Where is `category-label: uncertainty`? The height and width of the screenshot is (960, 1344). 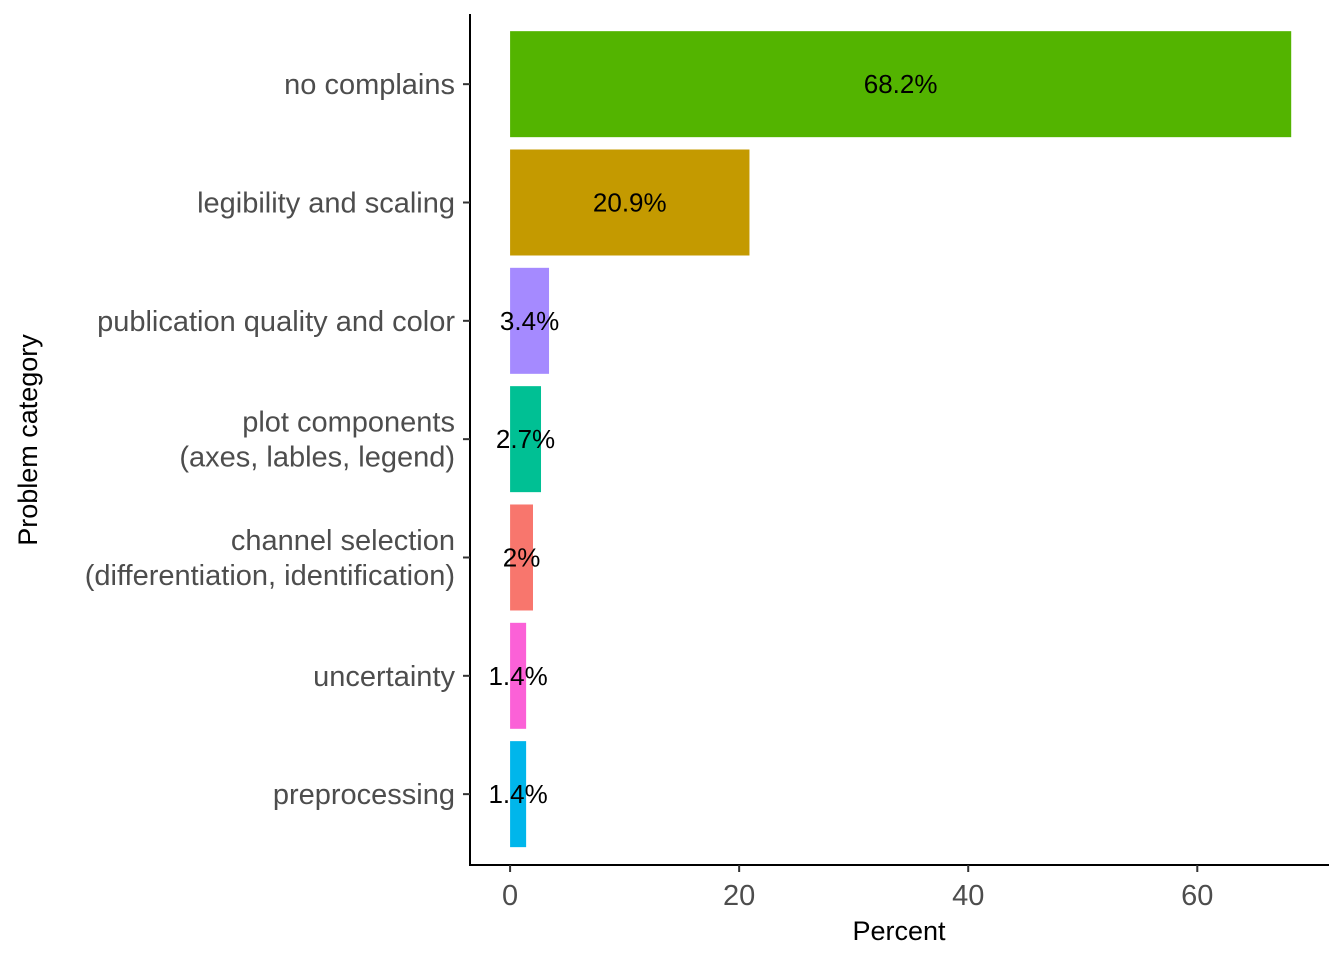
category-label: uncertainty is located at coordinates (384, 677).